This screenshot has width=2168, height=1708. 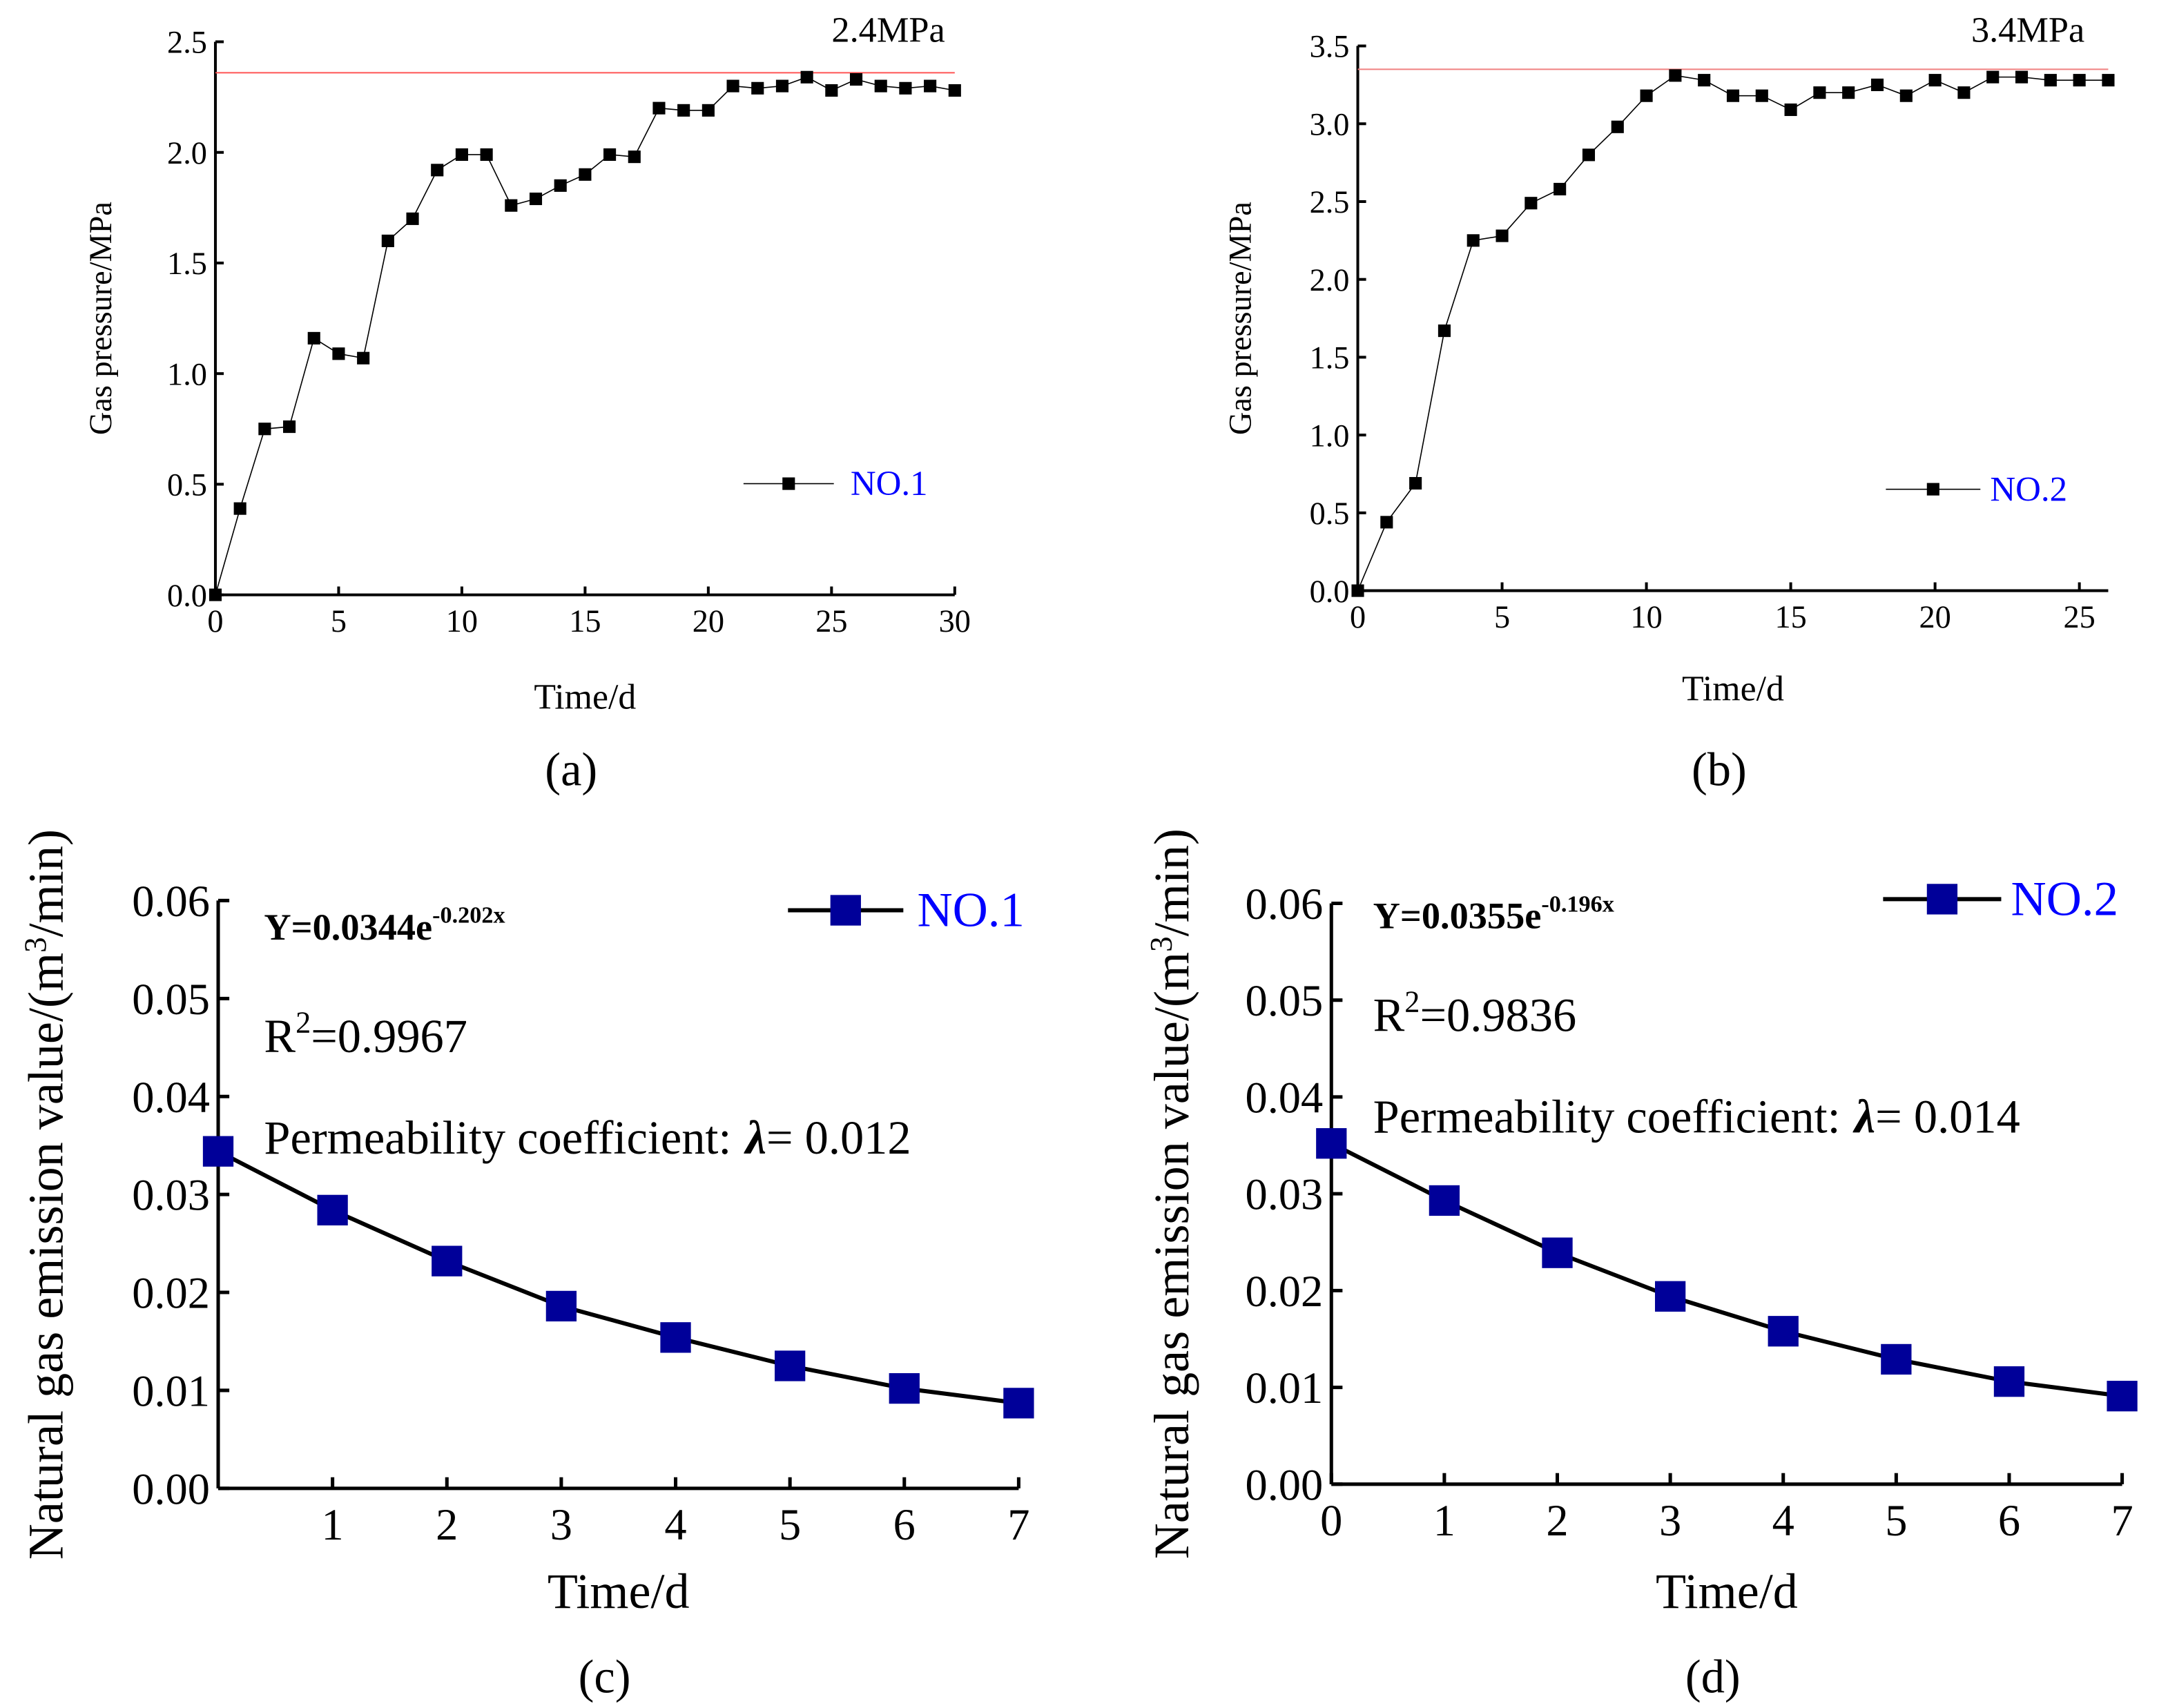 I want to click on x-tick-label: 30, so click(x=955, y=621).